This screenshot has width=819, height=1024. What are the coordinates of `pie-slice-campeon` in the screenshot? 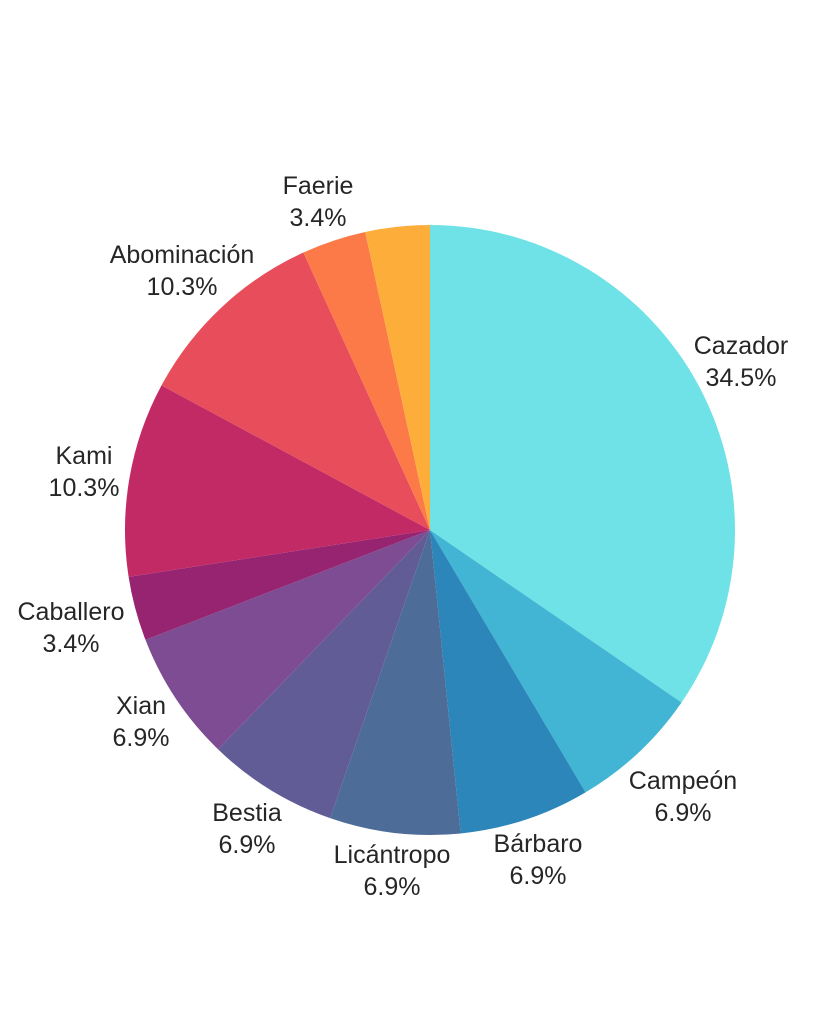 It's located at (556, 661).